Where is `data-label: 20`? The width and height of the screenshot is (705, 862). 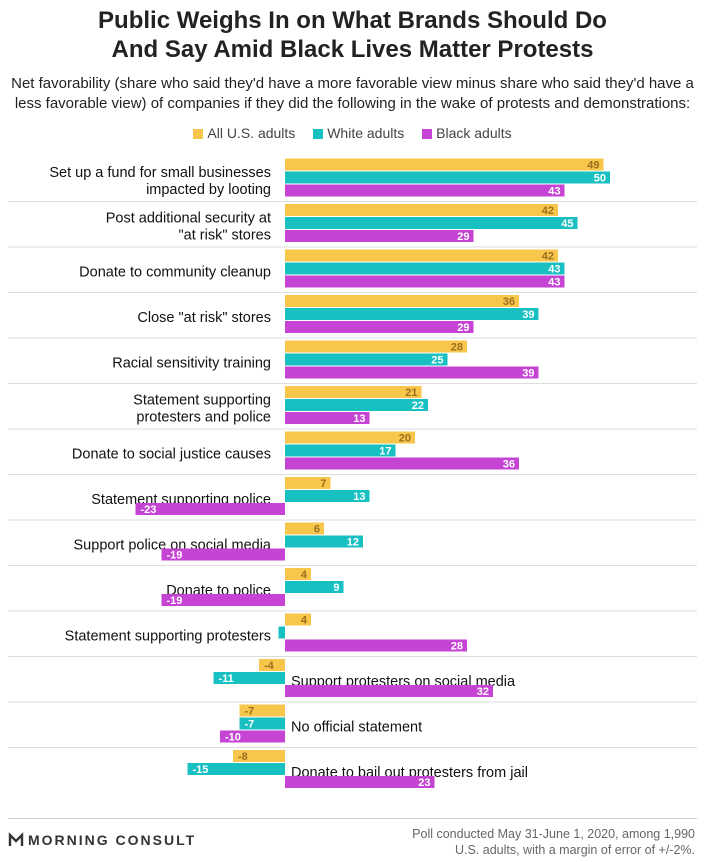
data-label: 20 is located at coordinates (405, 439).